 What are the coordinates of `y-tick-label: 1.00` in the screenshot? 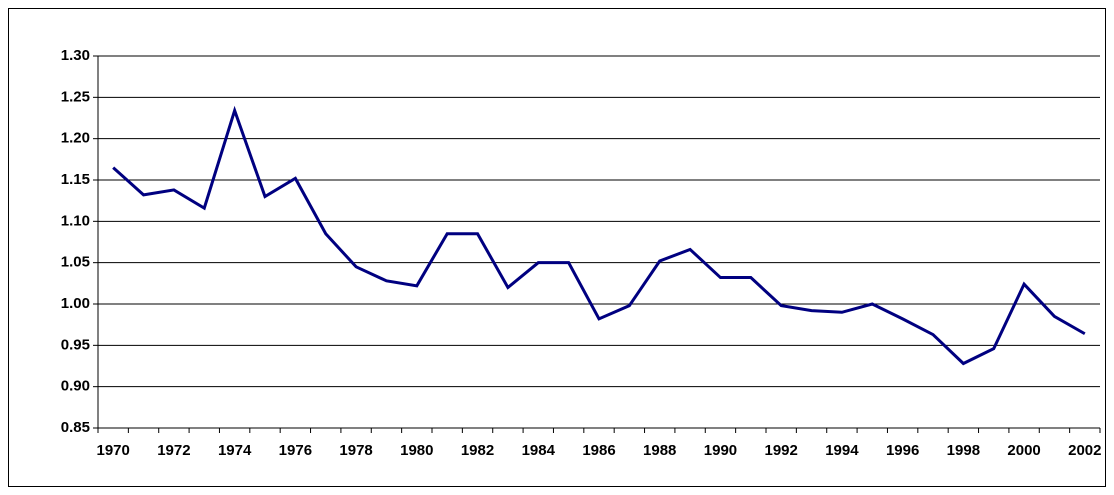 It's located at (75, 303).